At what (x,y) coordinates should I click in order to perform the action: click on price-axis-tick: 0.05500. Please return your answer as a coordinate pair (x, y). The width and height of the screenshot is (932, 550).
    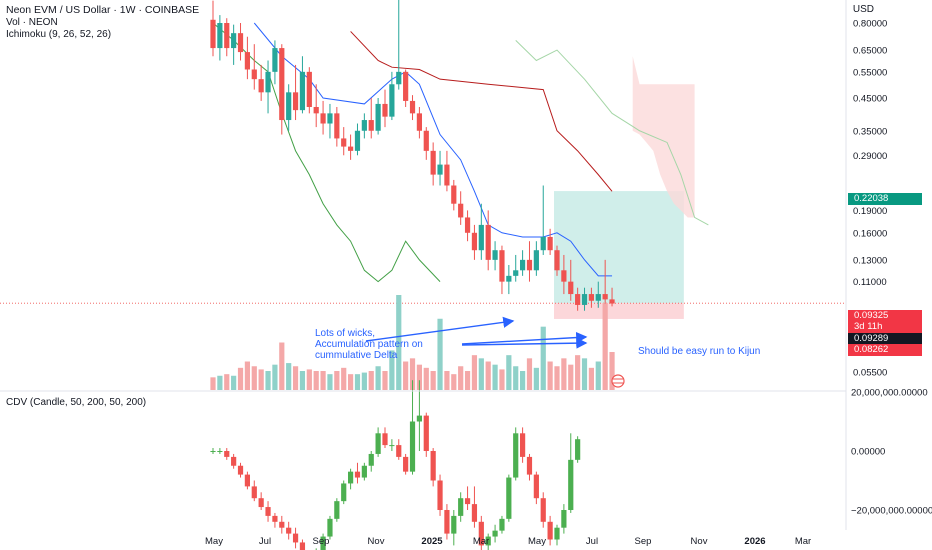
    Looking at the image, I should click on (870, 373).